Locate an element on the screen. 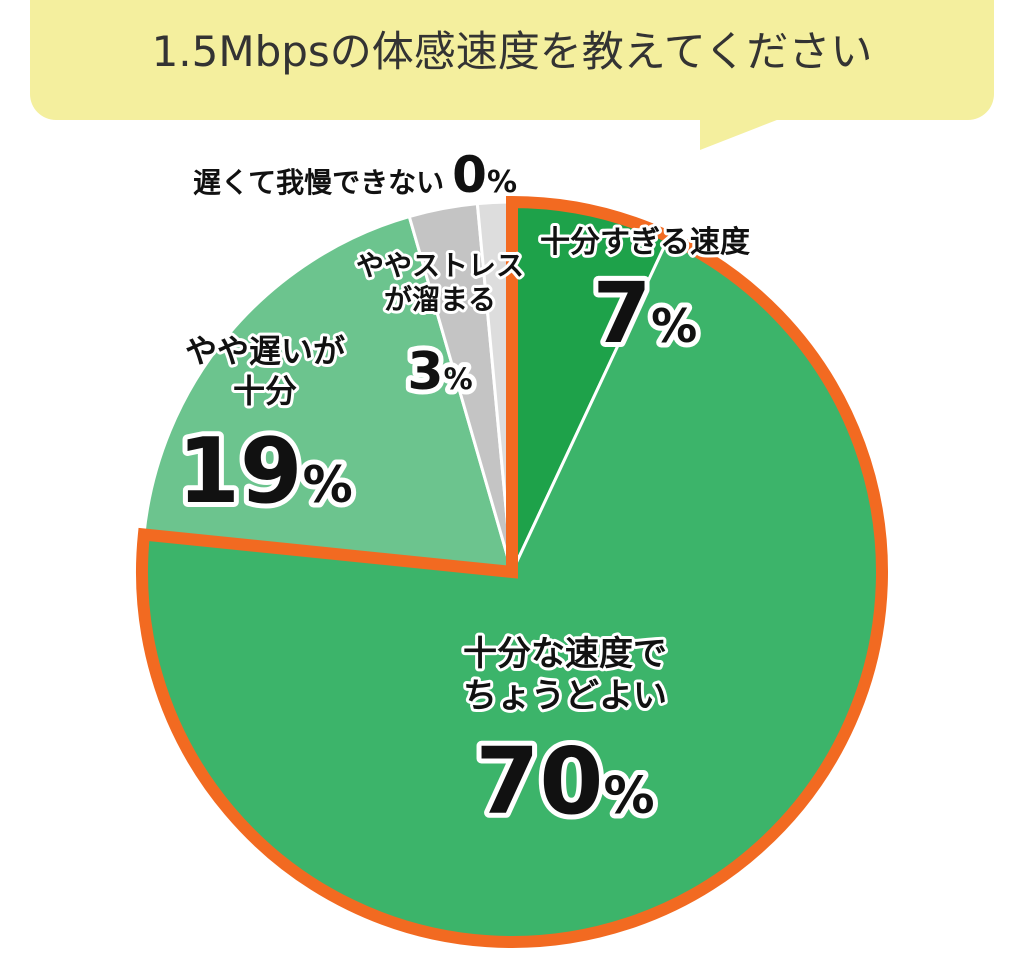 This screenshot has height=974, width=1024. pie-label-4: 遅くて我慢できない 0% is located at coordinates (355, 175).